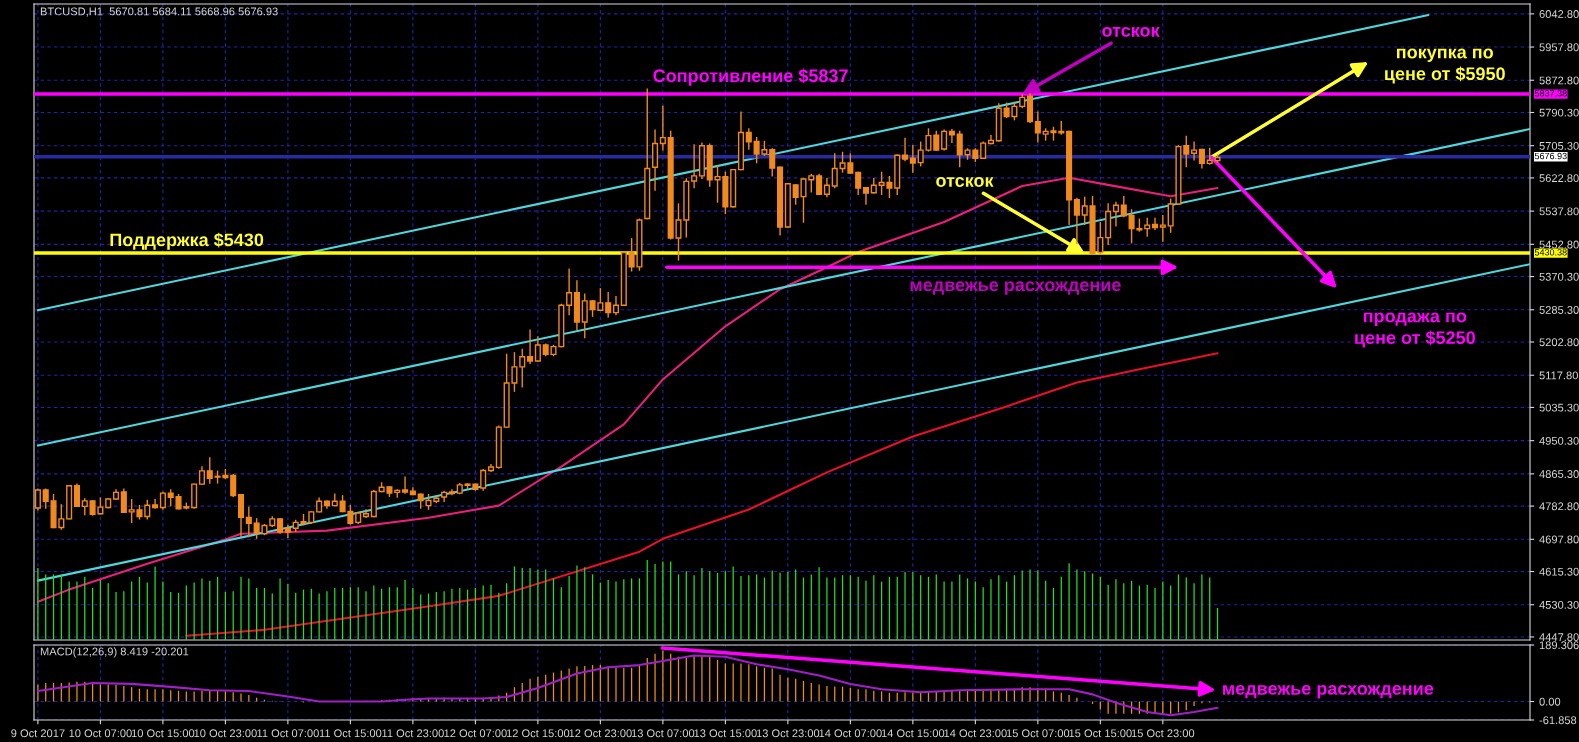 This screenshot has height=742, width=1579. What do you see at coordinates (1559, 178) in the screenshot?
I see `y-tick-label: 5622.80` at bounding box center [1559, 178].